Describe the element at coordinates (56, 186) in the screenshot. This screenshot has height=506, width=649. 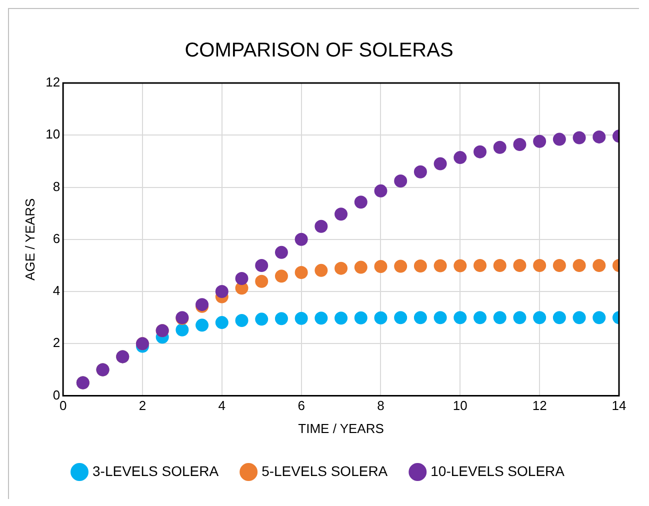
I see `y-tick-label: 8` at that location.